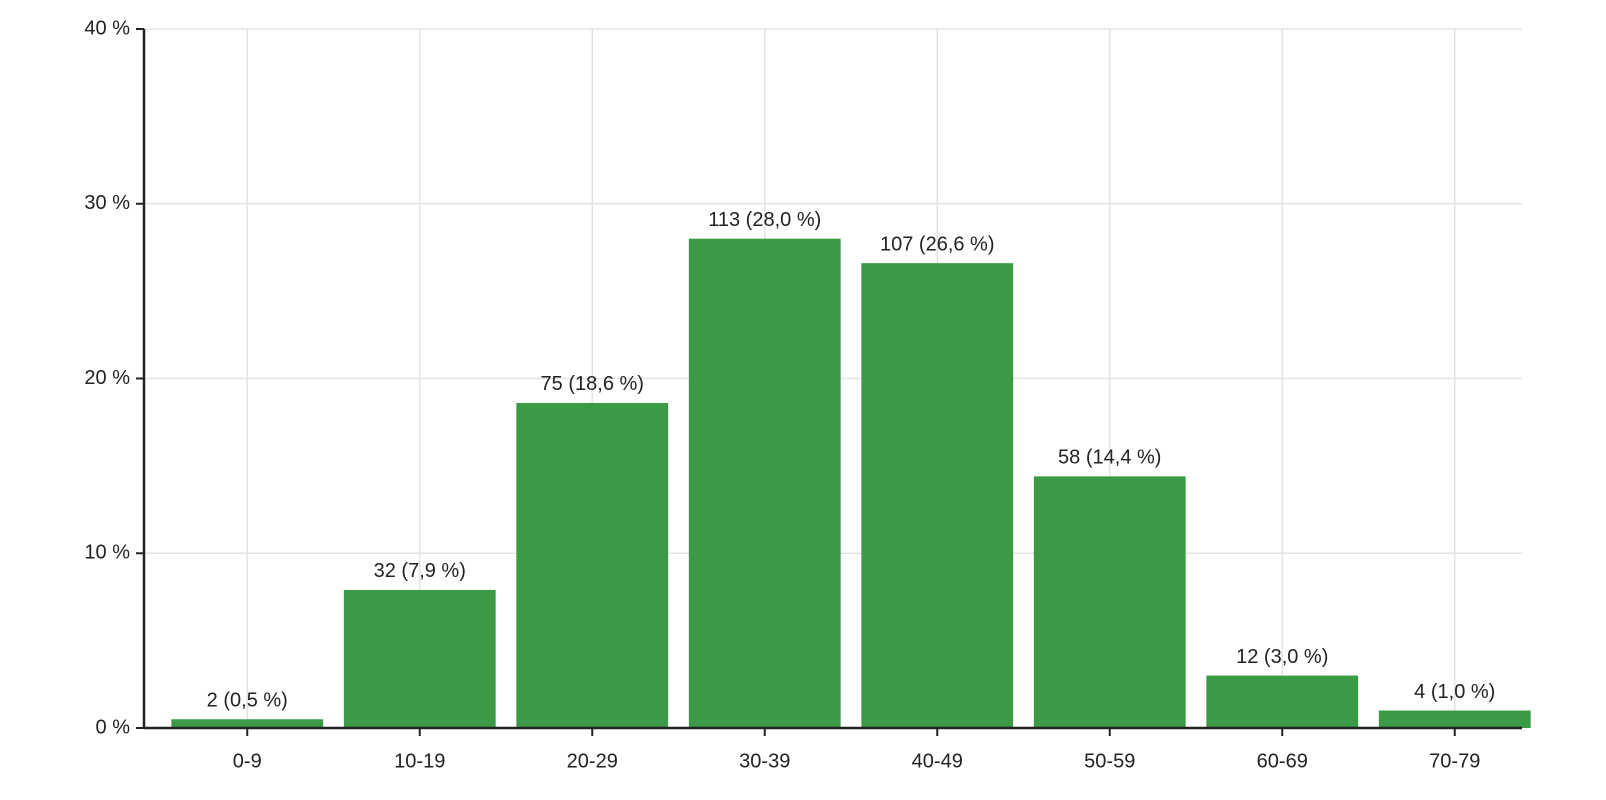 This screenshot has width=1606, height=800. Describe the element at coordinates (1109, 761) in the screenshot. I see `x-tick-label: 50-59` at that location.